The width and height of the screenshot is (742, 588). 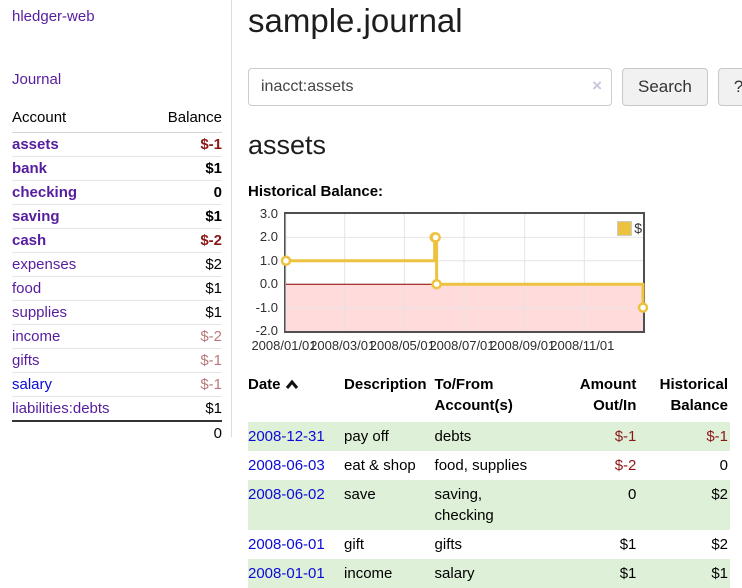 I want to click on register-row: 2008-06-02 save saving, checking 0 $2, so click(x=489, y=505).